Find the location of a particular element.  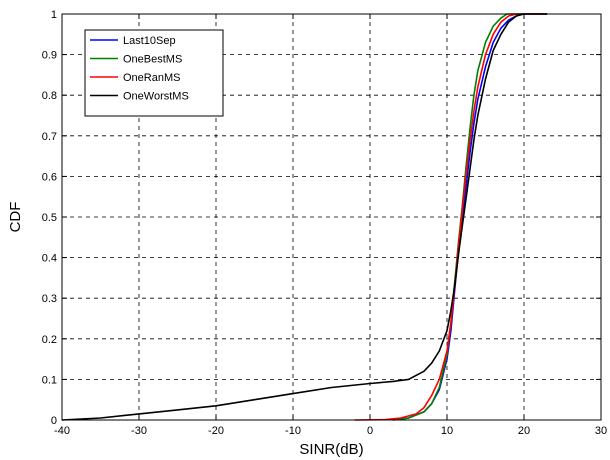

y-tick-label: 0.9 is located at coordinates (49, 56).